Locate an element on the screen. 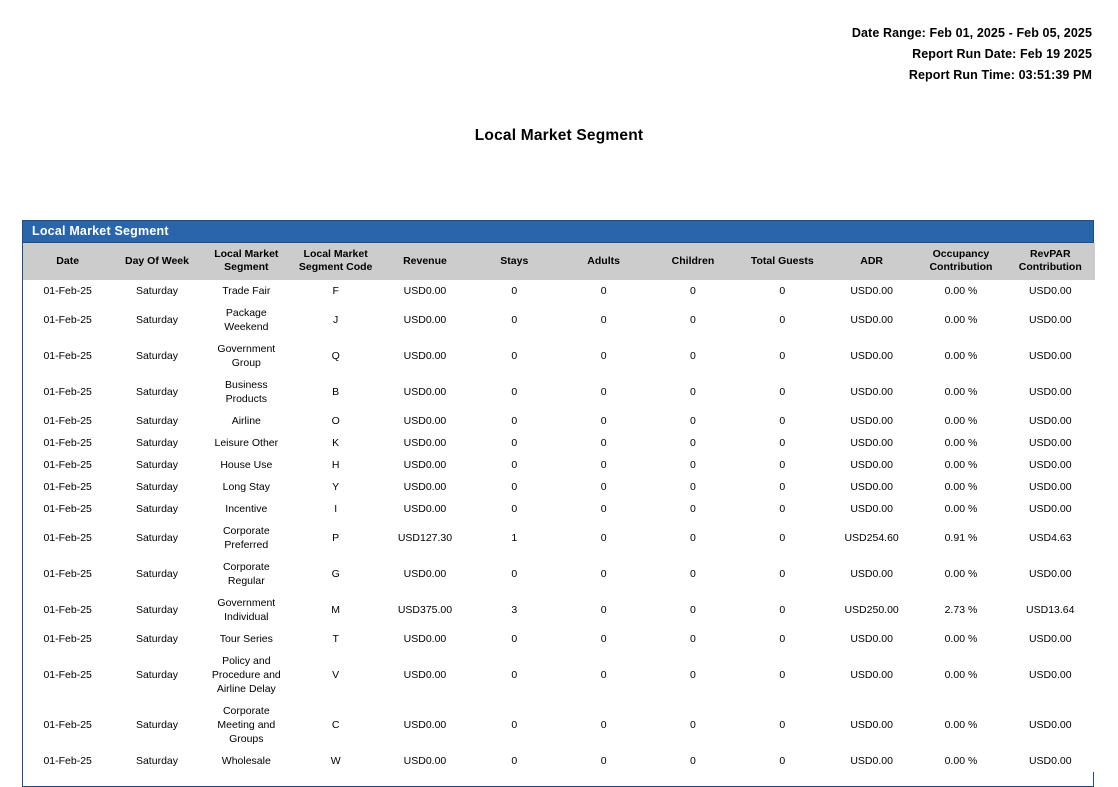  report-run-time-text: Report Run Time: 03:51:39 PM is located at coordinates (1000, 75).